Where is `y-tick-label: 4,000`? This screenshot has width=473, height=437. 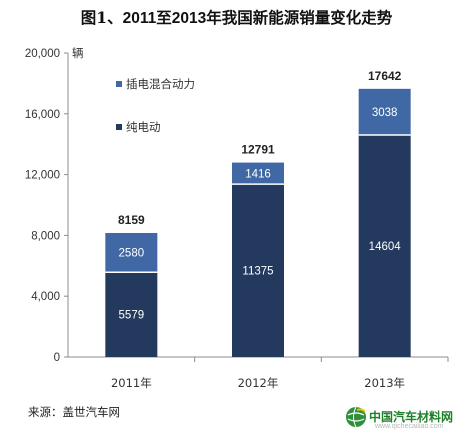 y-tick-label: 4,000 is located at coordinates (45, 297).